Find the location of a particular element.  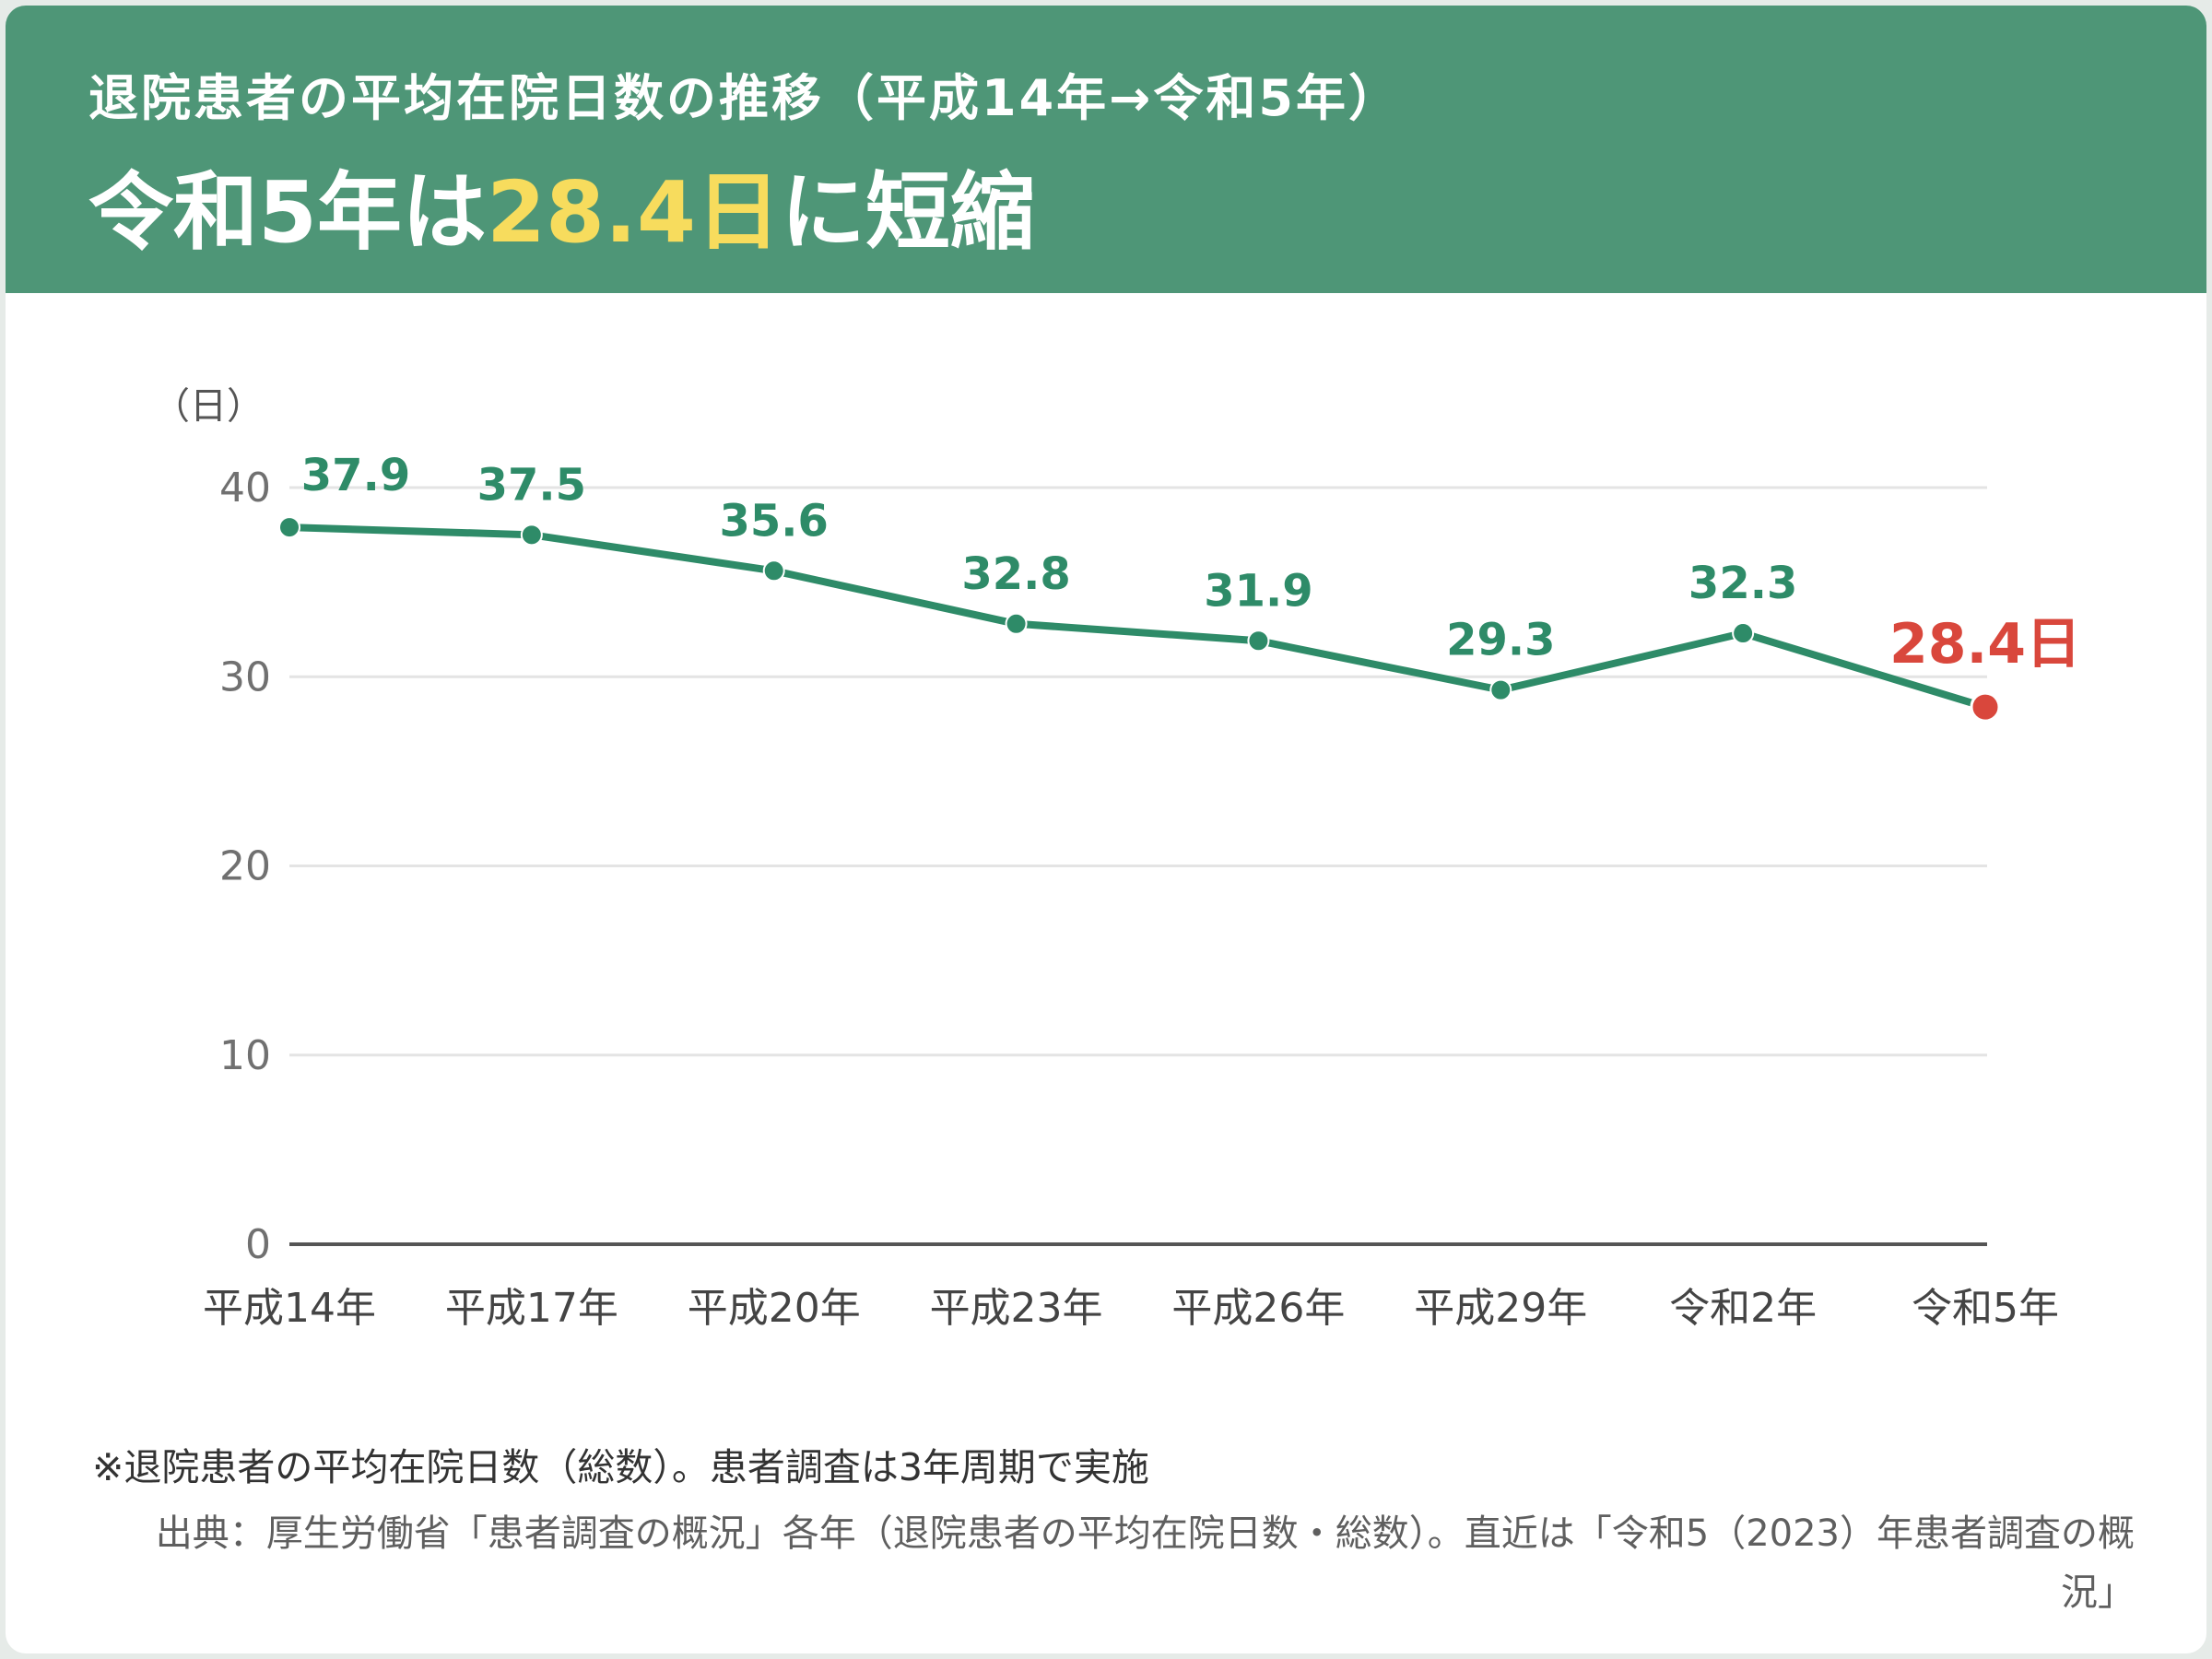

chart-subtitle: 退院患者の平均在院日数の推移（平成14年→令和5年） is located at coordinates (744, 98).